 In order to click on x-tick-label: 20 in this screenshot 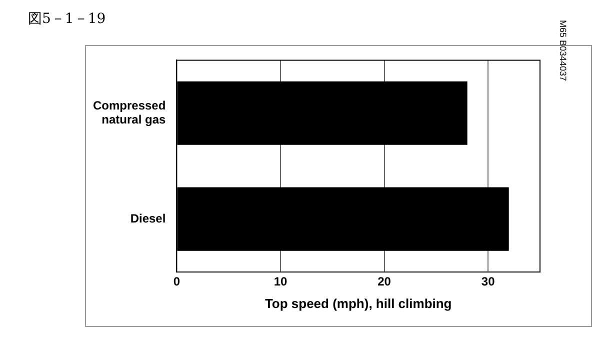, I will do `click(385, 281)`.